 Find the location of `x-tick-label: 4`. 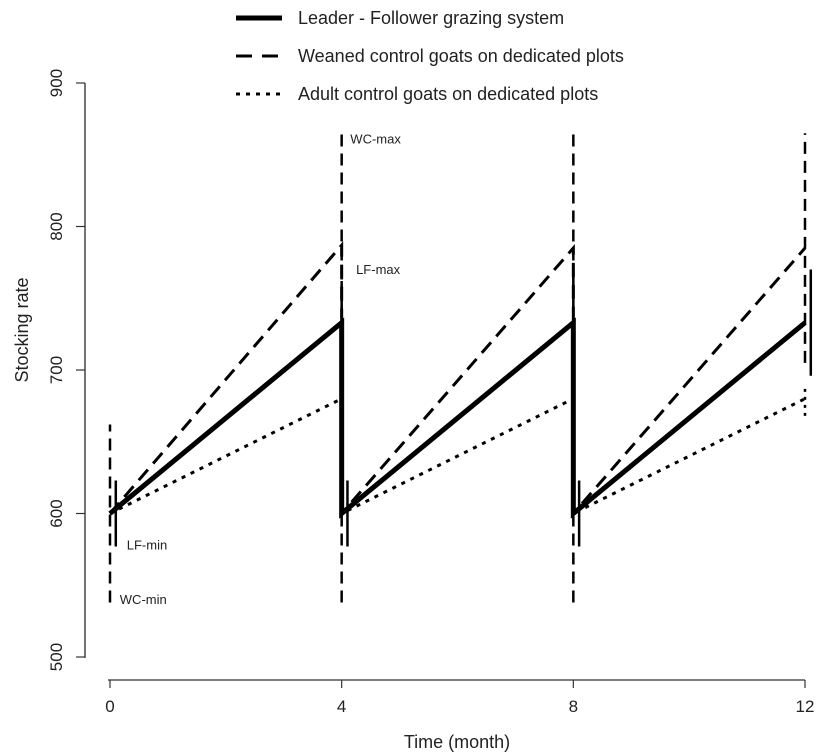

x-tick-label: 4 is located at coordinates (341, 706).